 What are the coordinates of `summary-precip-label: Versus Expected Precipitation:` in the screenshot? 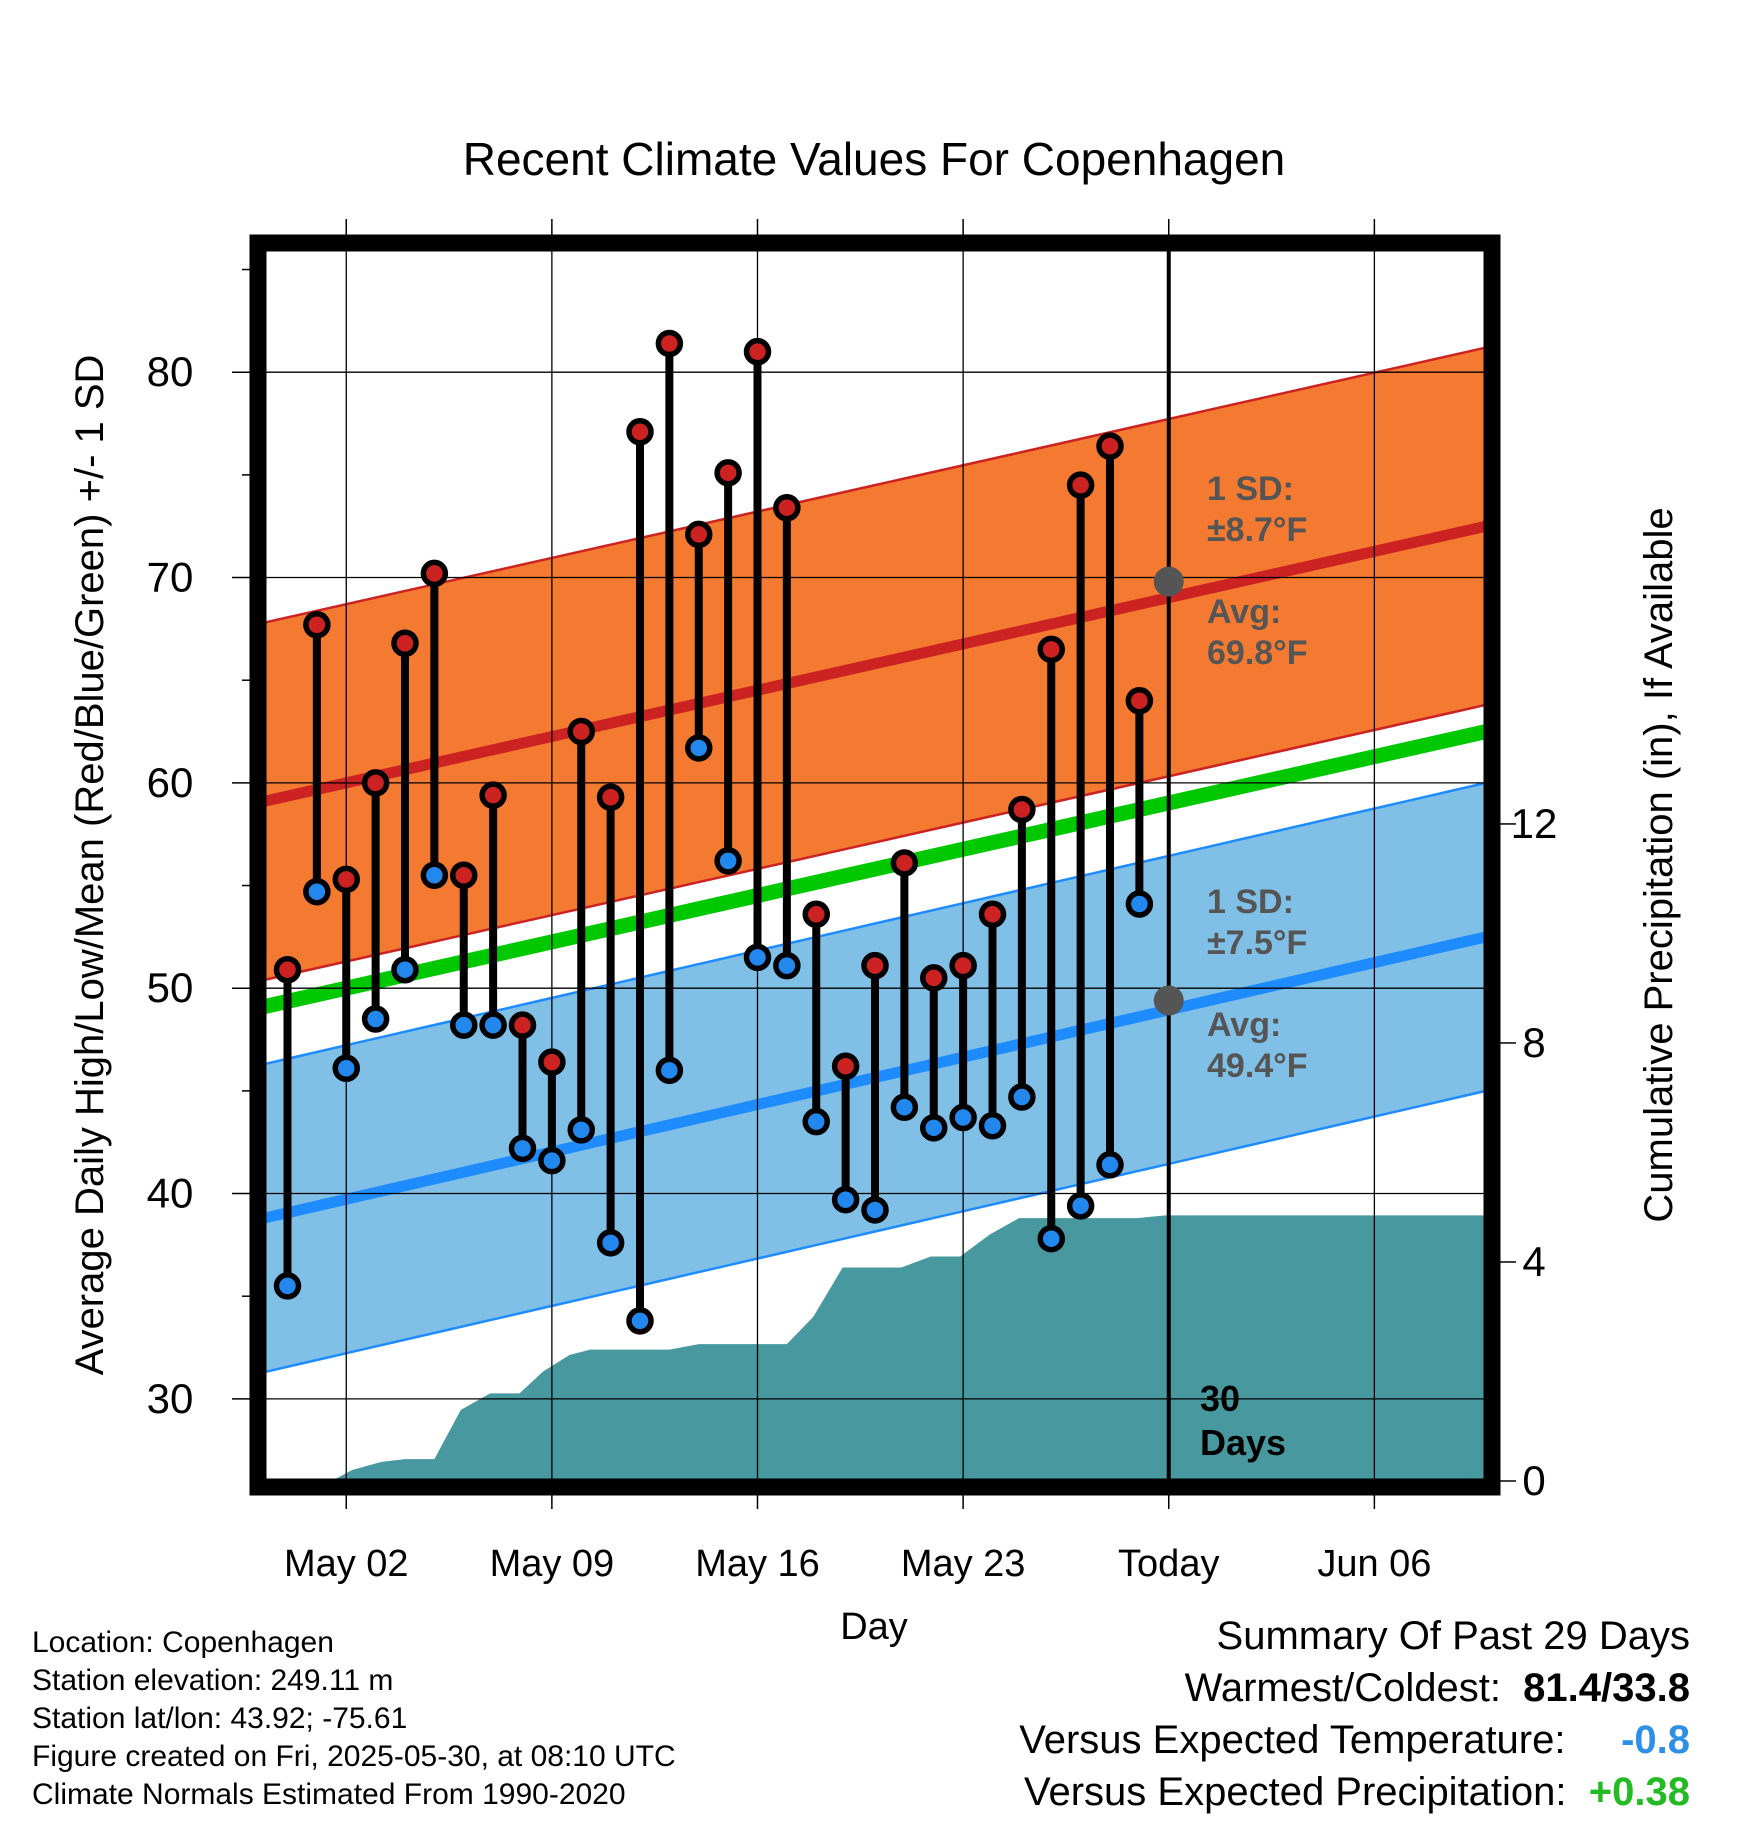 It's located at (1295, 1792).